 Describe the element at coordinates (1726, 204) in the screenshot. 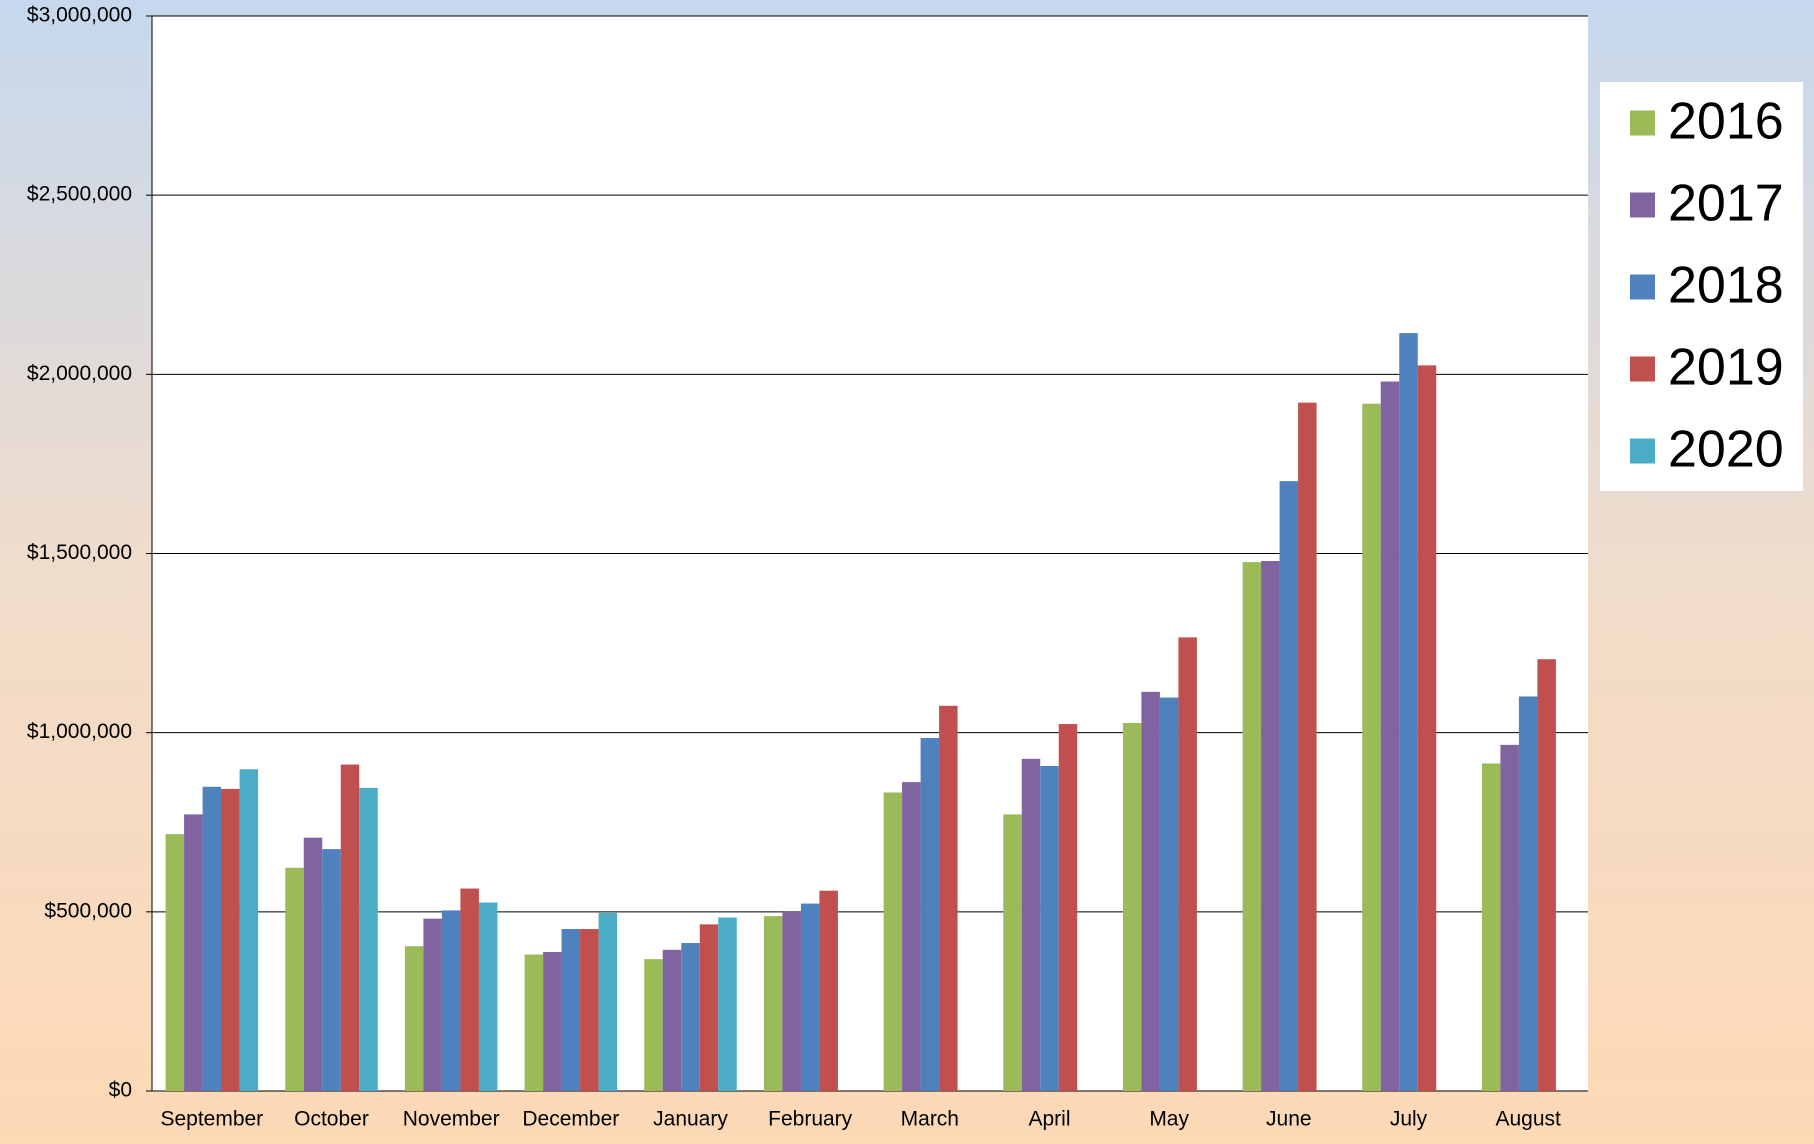

I see `legend-label: 2017` at that location.